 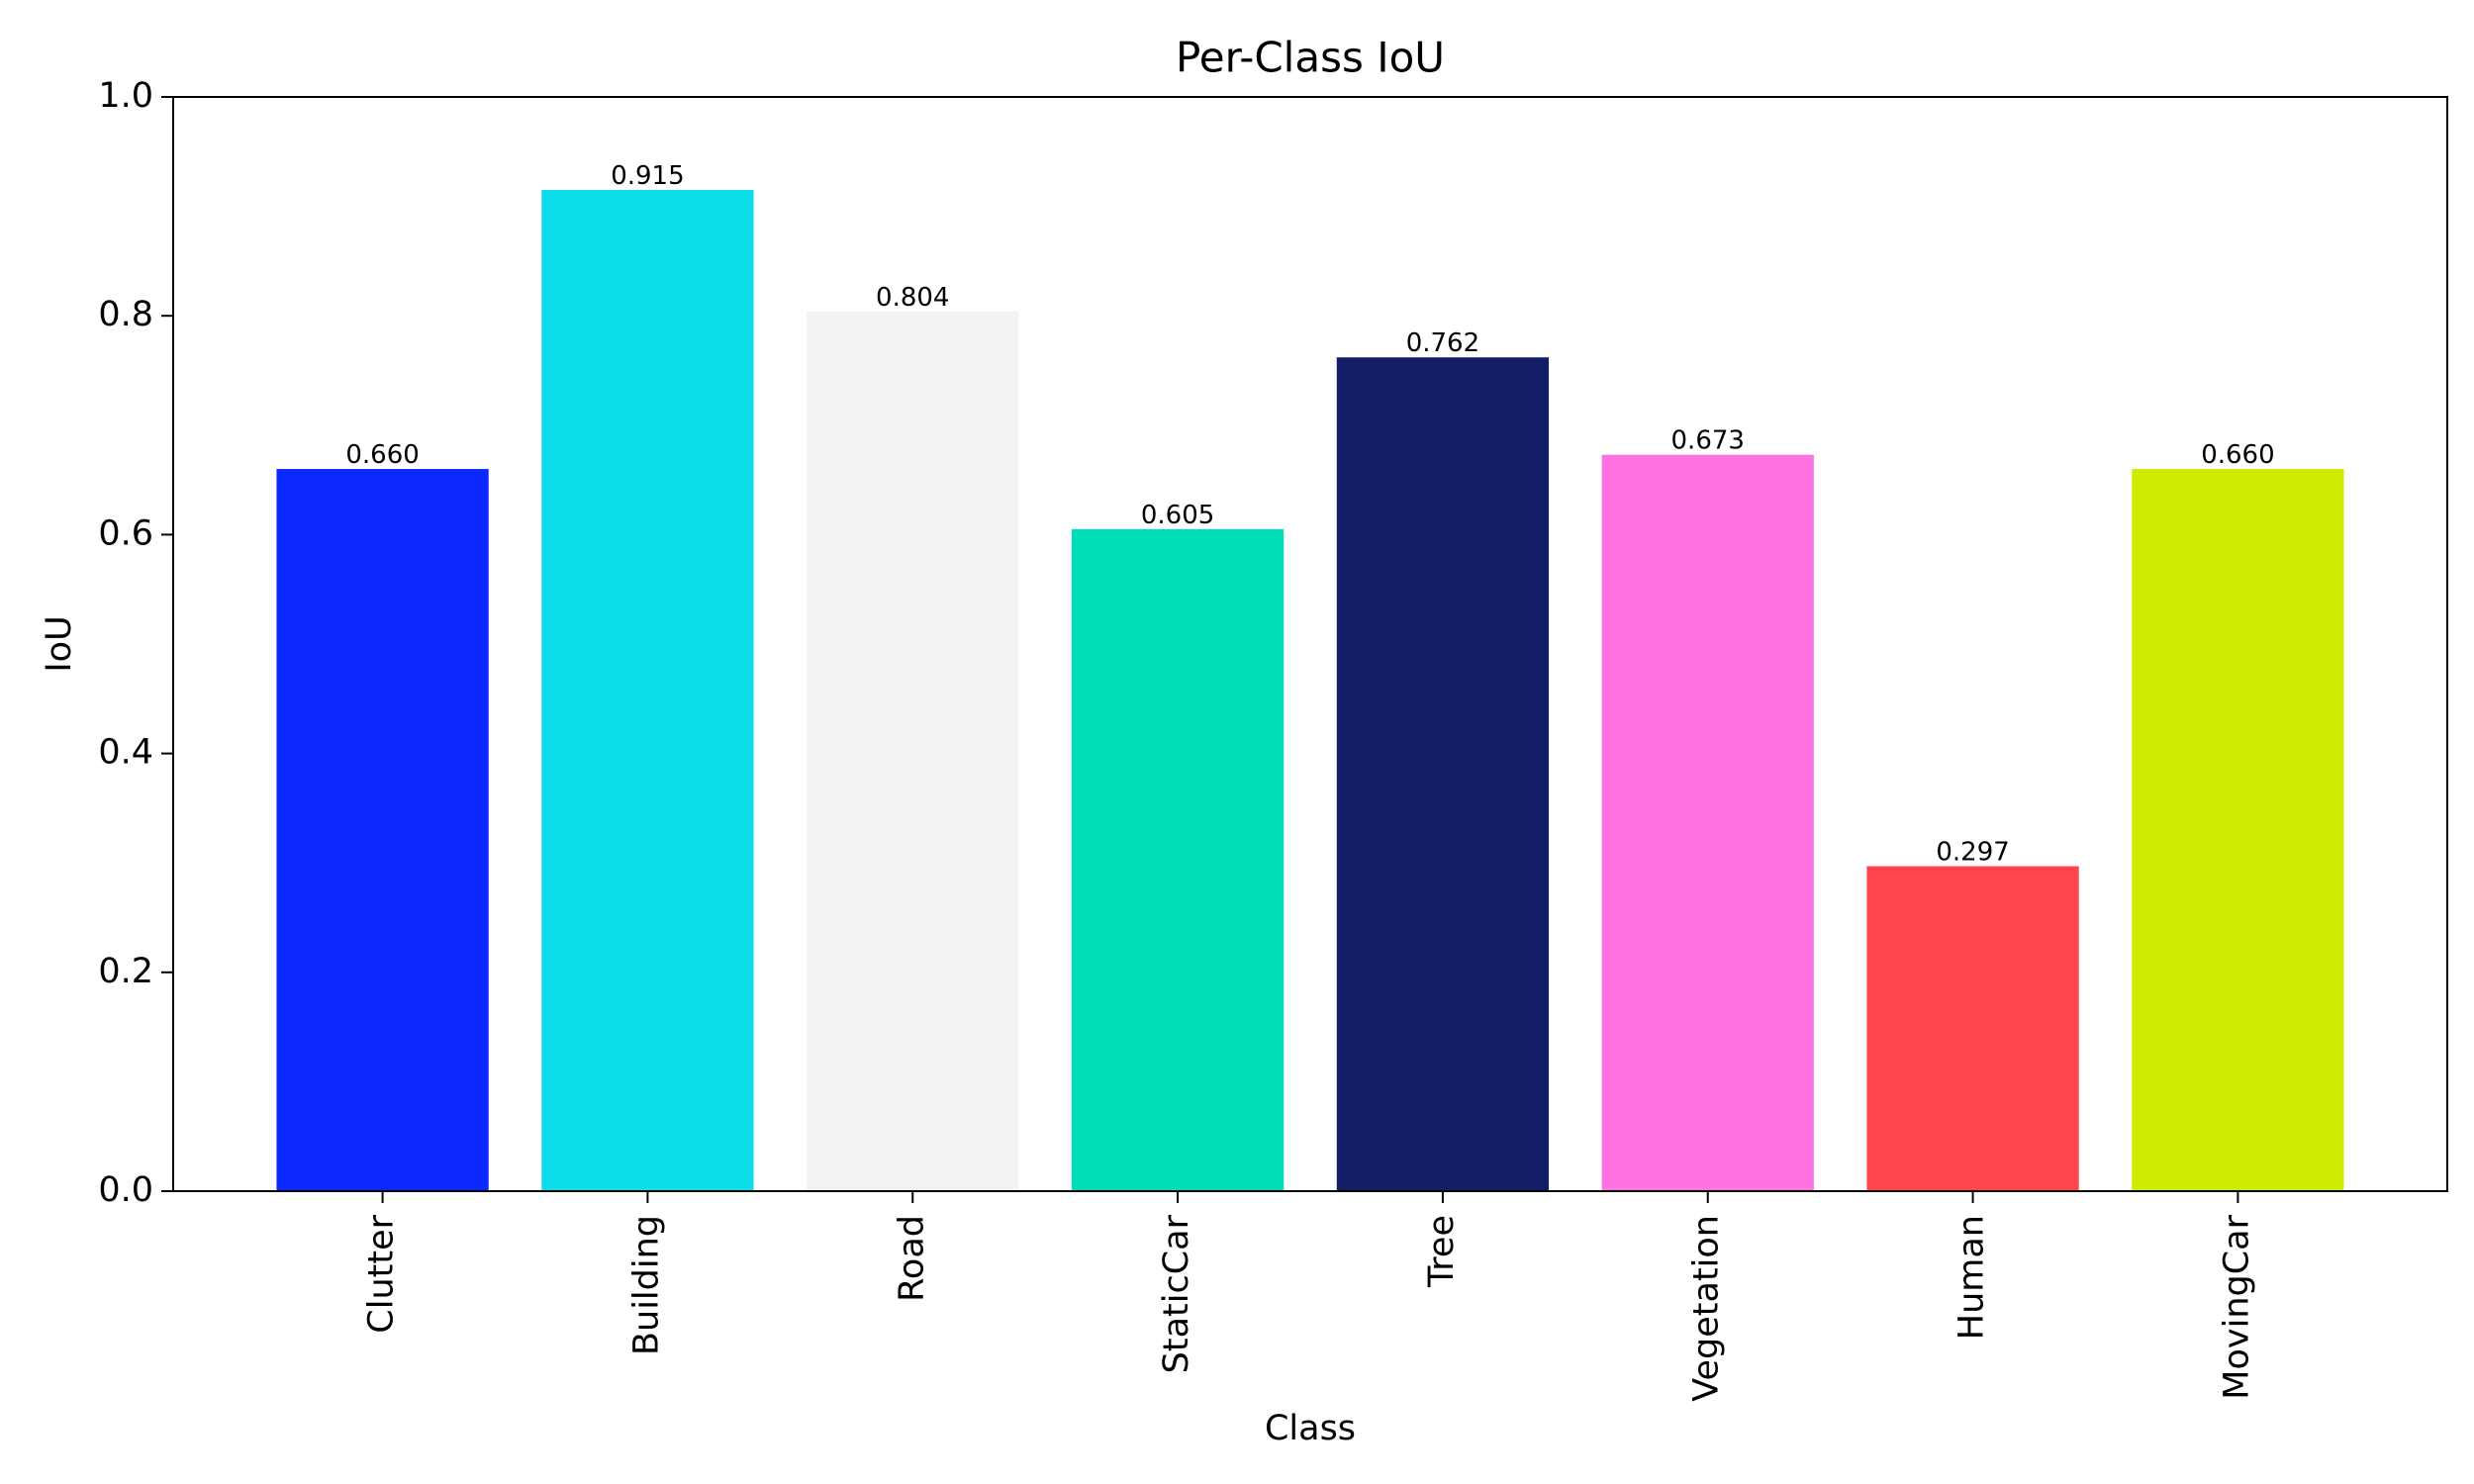 I want to click on value-label: 0.673, so click(x=1708, y=441).